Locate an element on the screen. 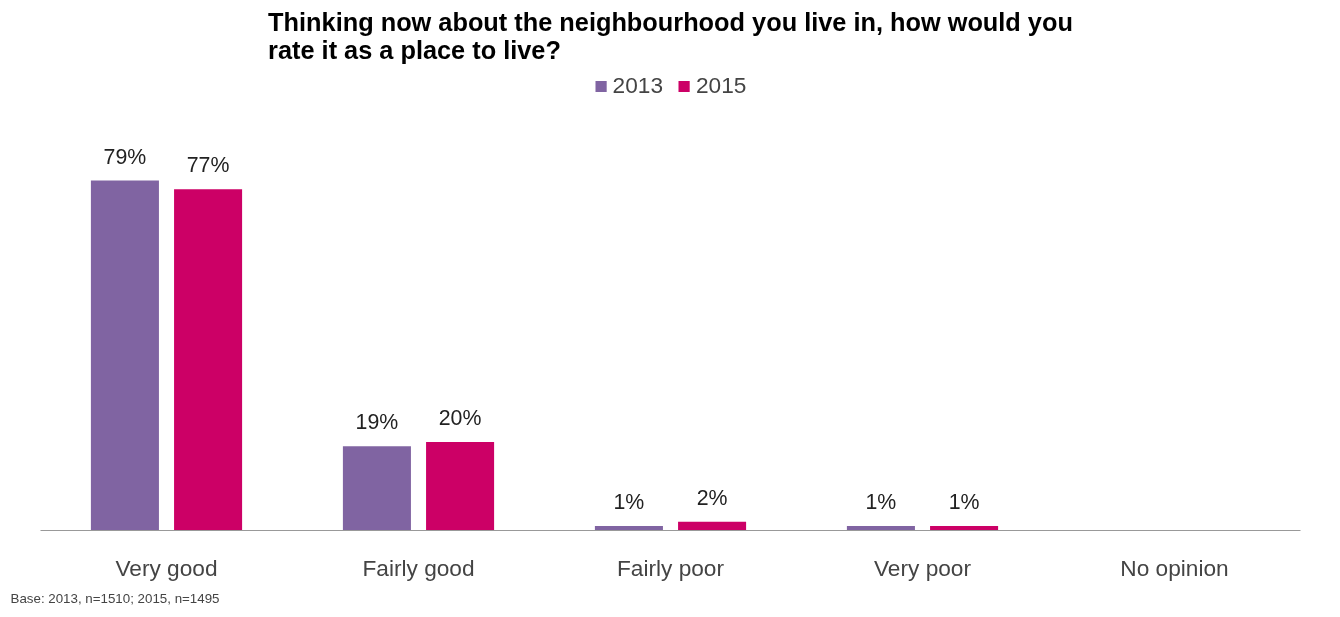 This screenshot has height=617, width=1340. x-tick-label: Fairly poor is located at coordinates (670, 567).